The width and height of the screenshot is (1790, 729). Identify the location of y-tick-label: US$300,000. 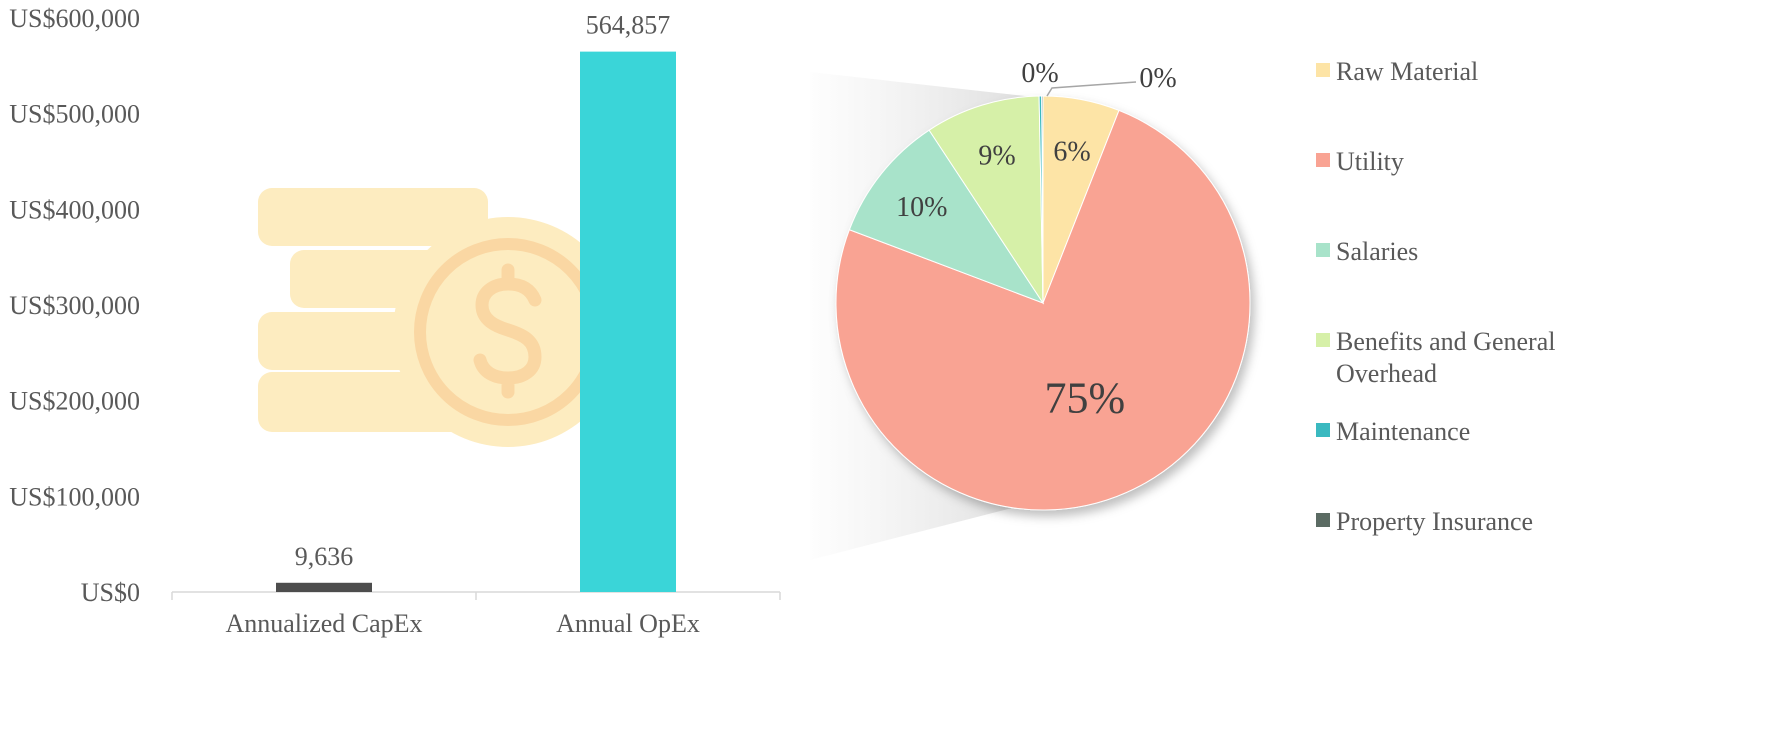
(74, 305).